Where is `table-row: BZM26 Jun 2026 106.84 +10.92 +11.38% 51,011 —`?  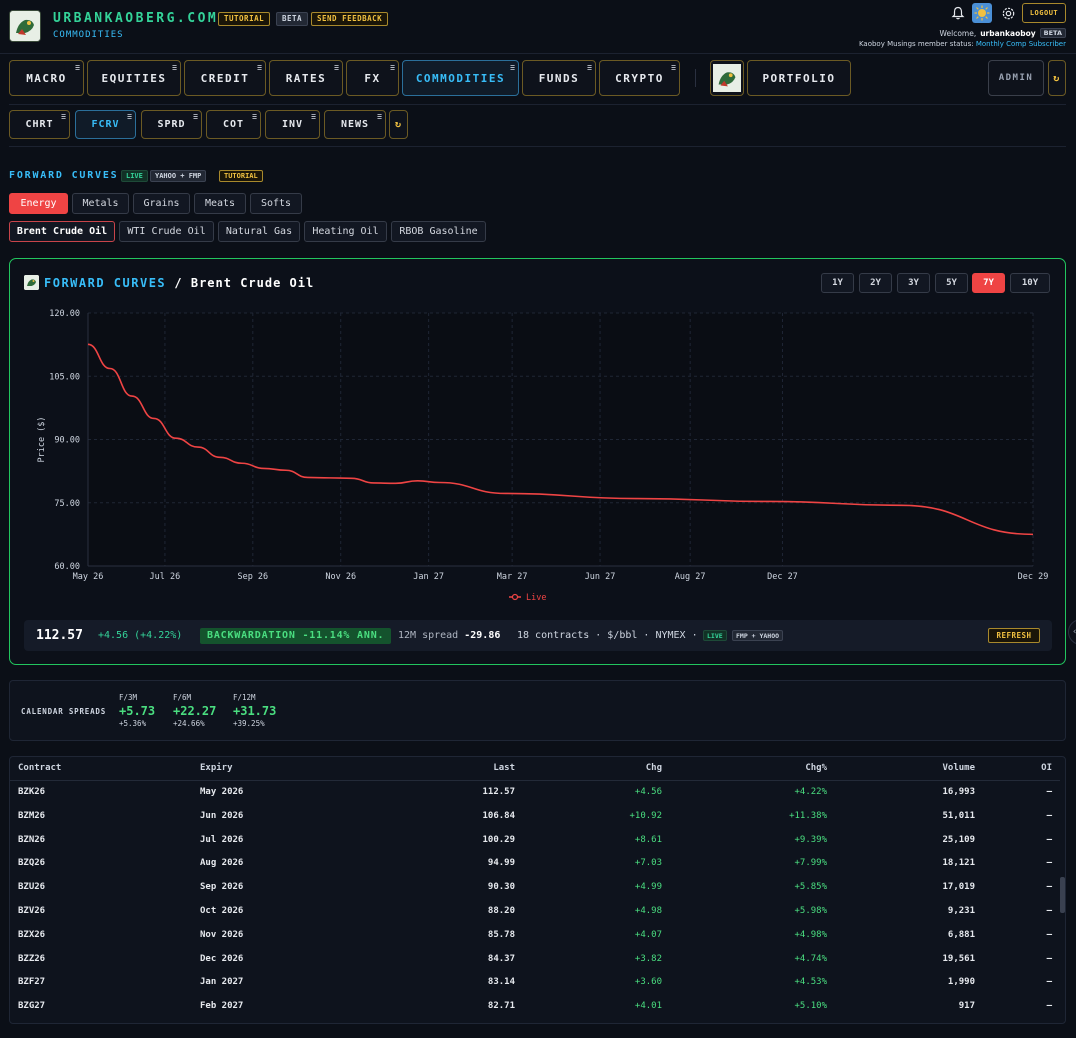 table-row: BZM26 Jun 2026 106.84 +10.92 +11.38% 51,011 — is located at coordinates (535, 817).